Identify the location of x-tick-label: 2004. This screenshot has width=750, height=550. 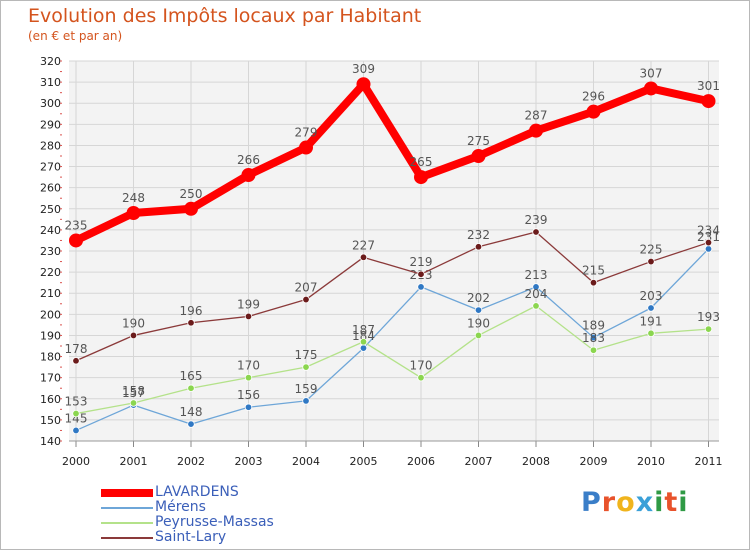
(306, 461).